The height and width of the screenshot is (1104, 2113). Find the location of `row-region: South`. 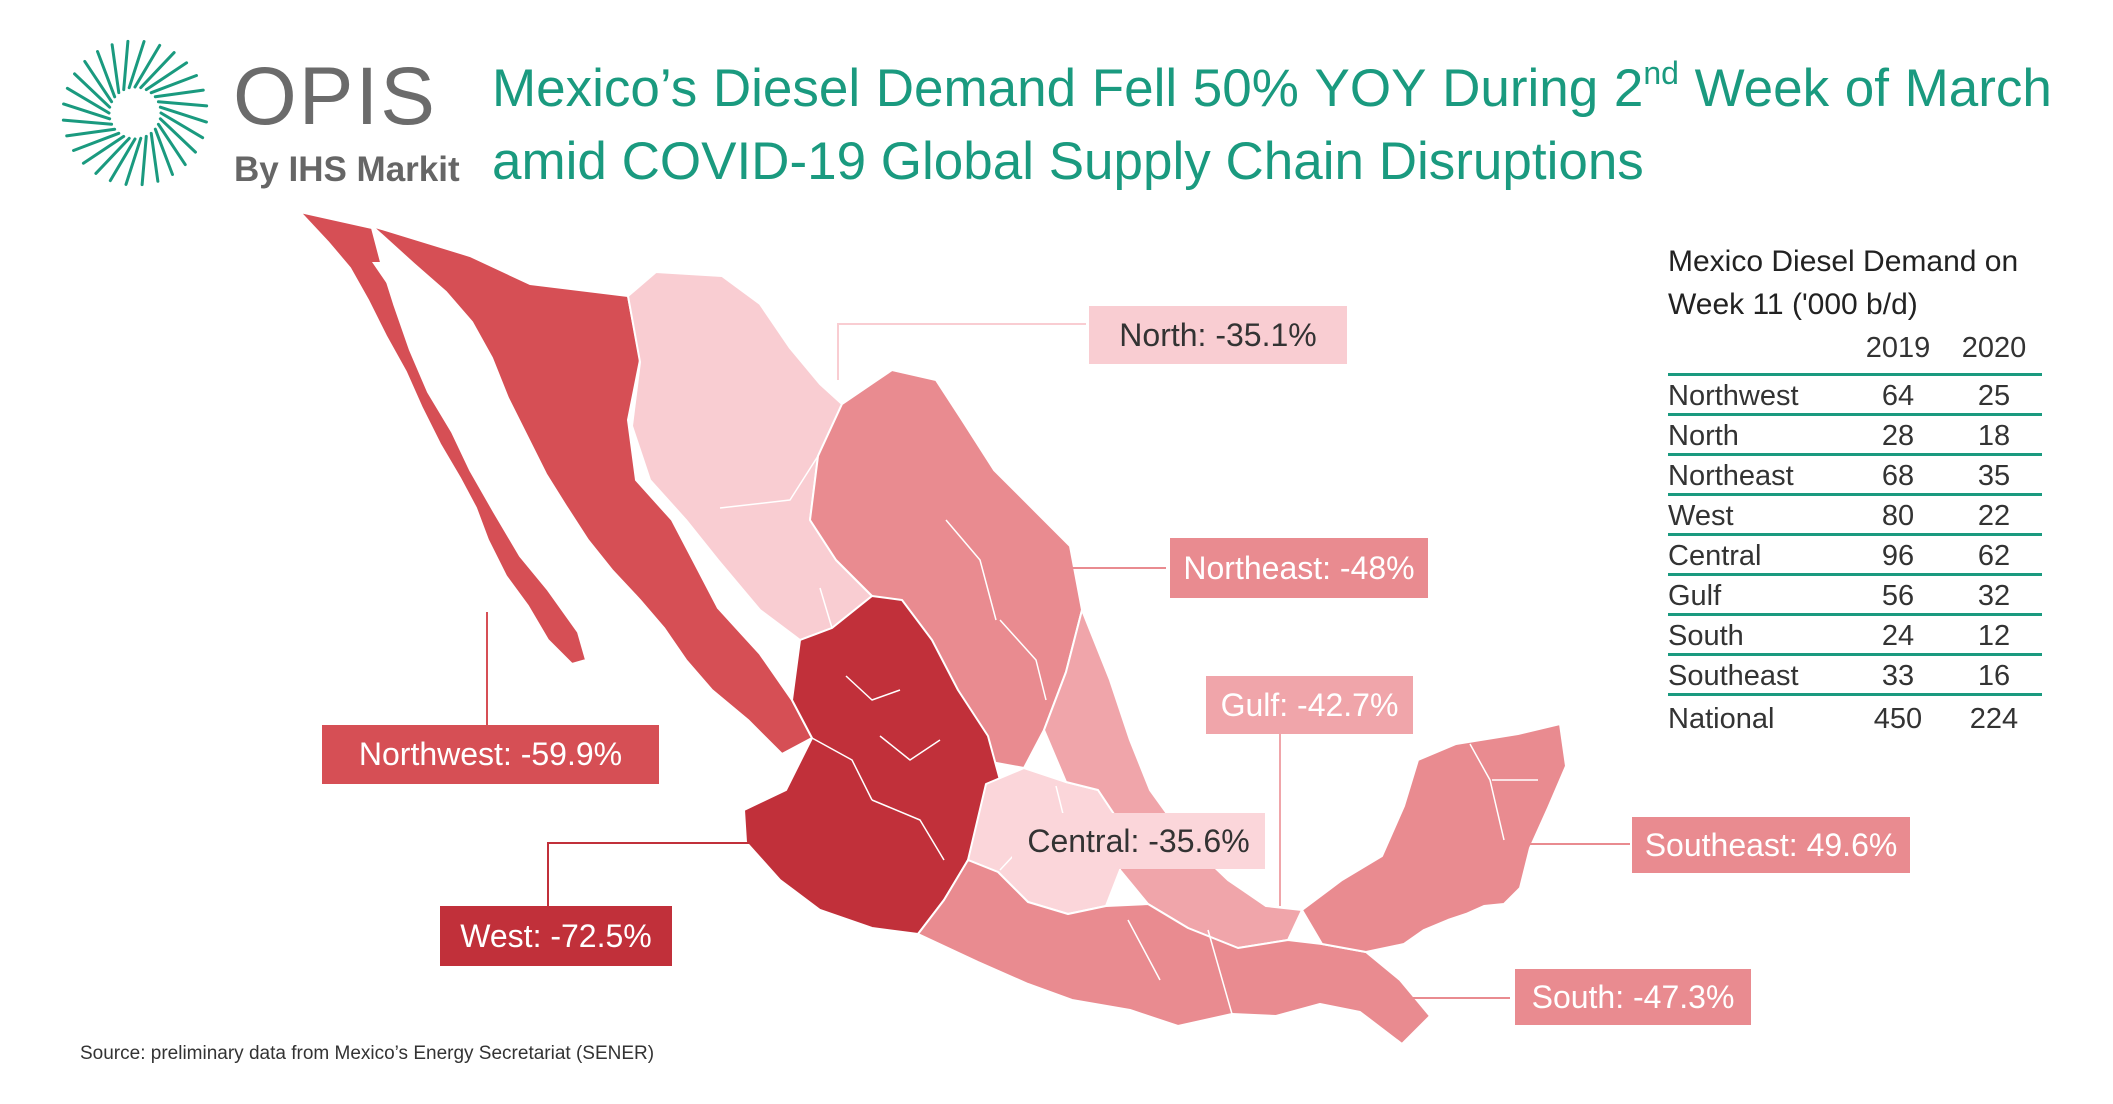

row-region: South is located at coordinates (1706, 636).